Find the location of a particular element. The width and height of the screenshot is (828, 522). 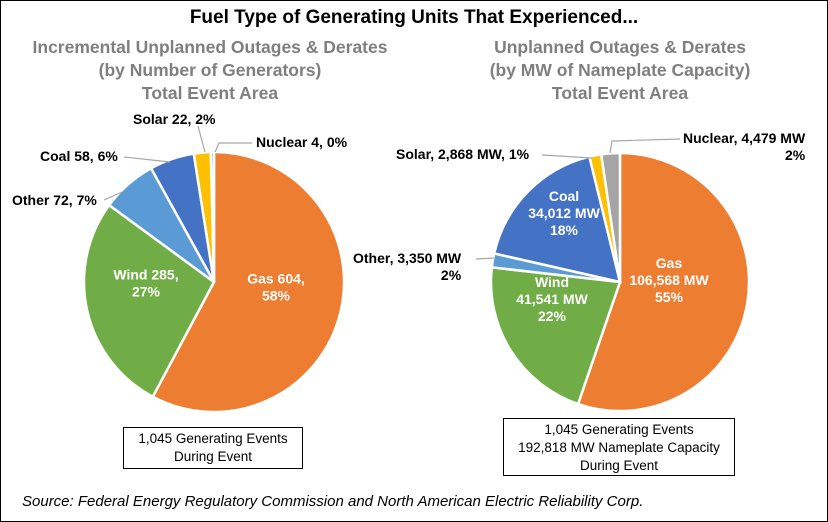

right-label-coal-line-1: Coal is located at coordinates (564, 196).